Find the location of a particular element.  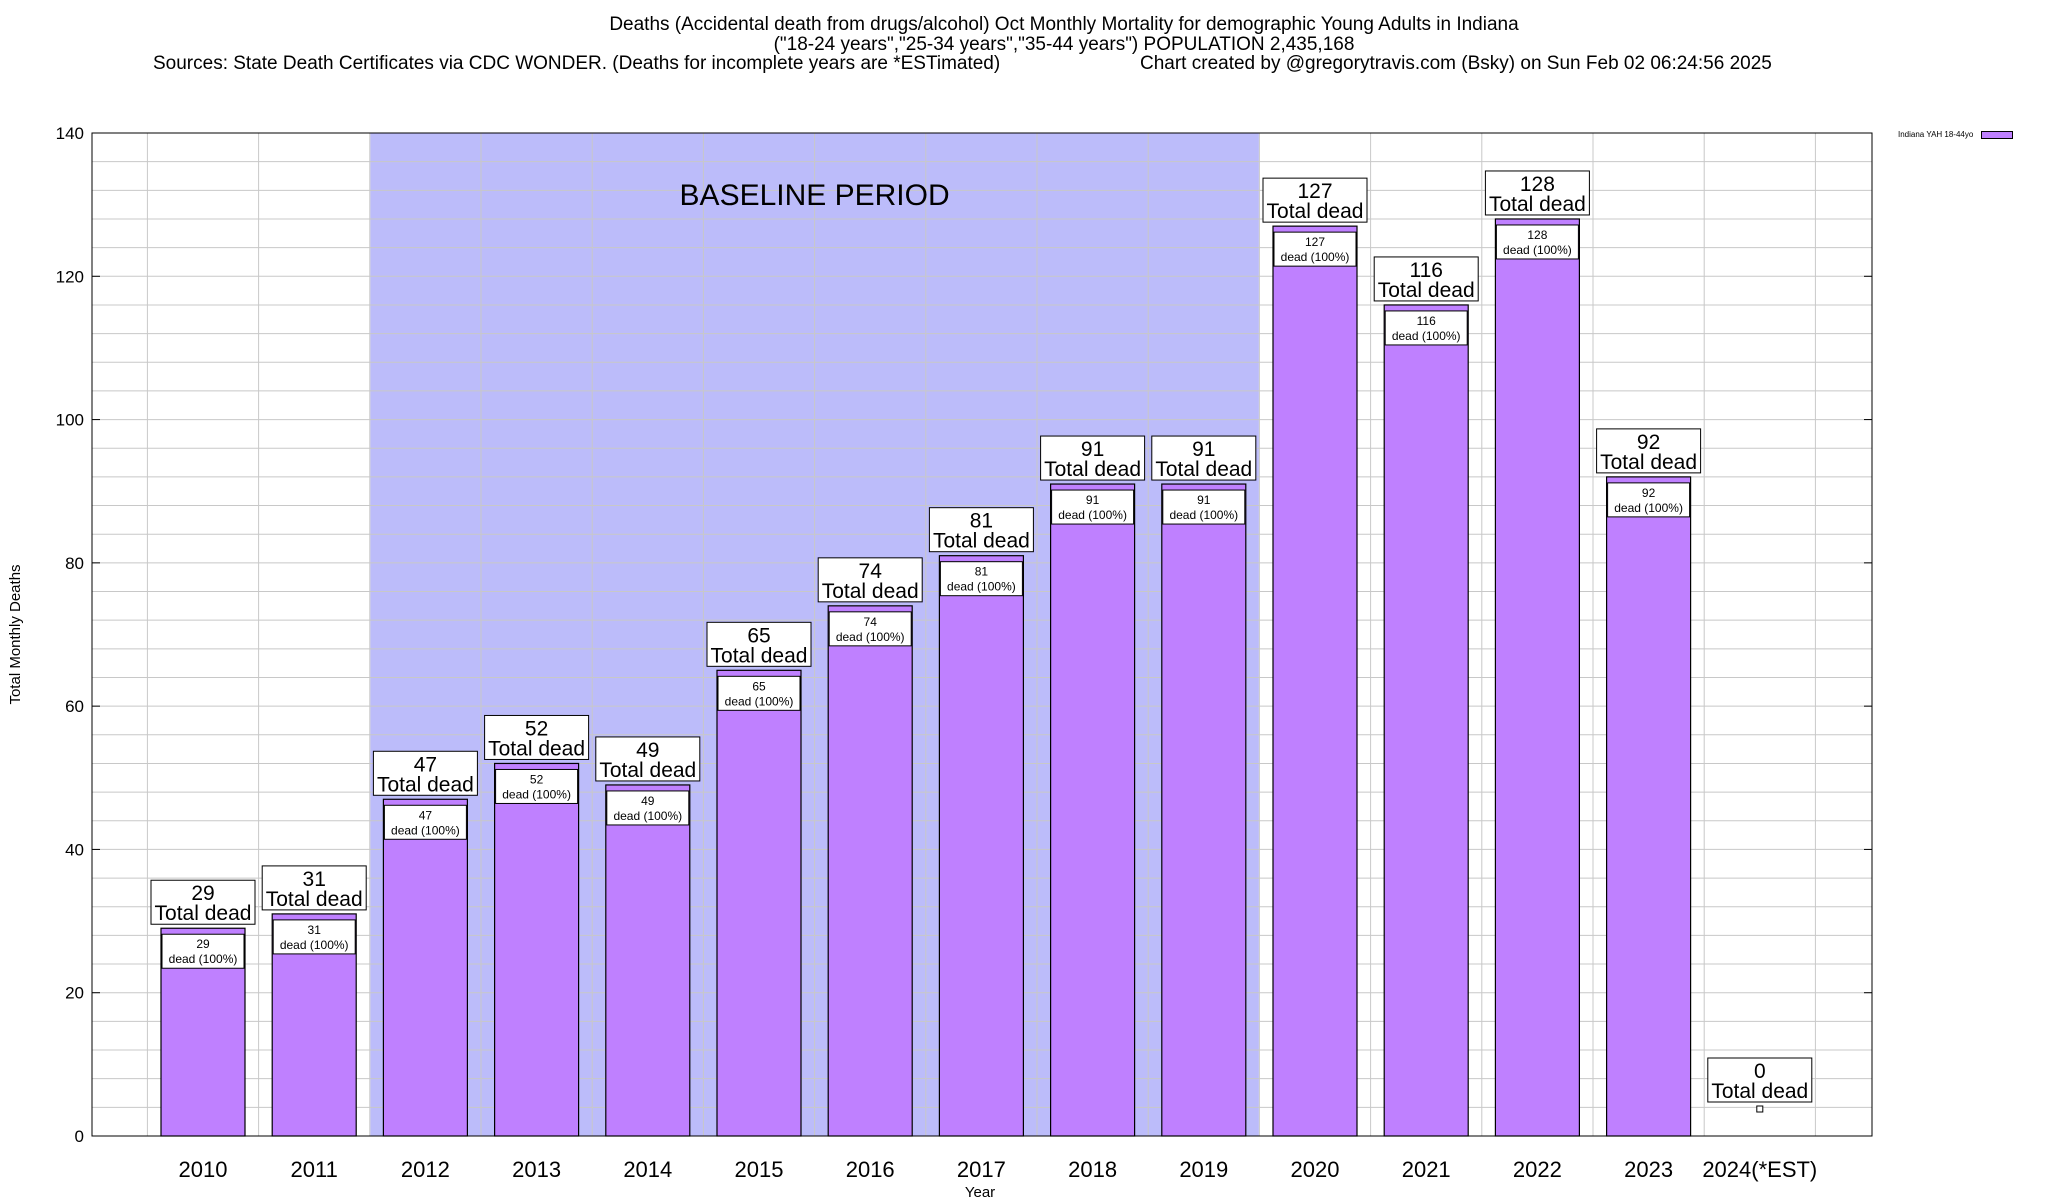

bar-top-value: 116 is located at coordinates (1425, 270).